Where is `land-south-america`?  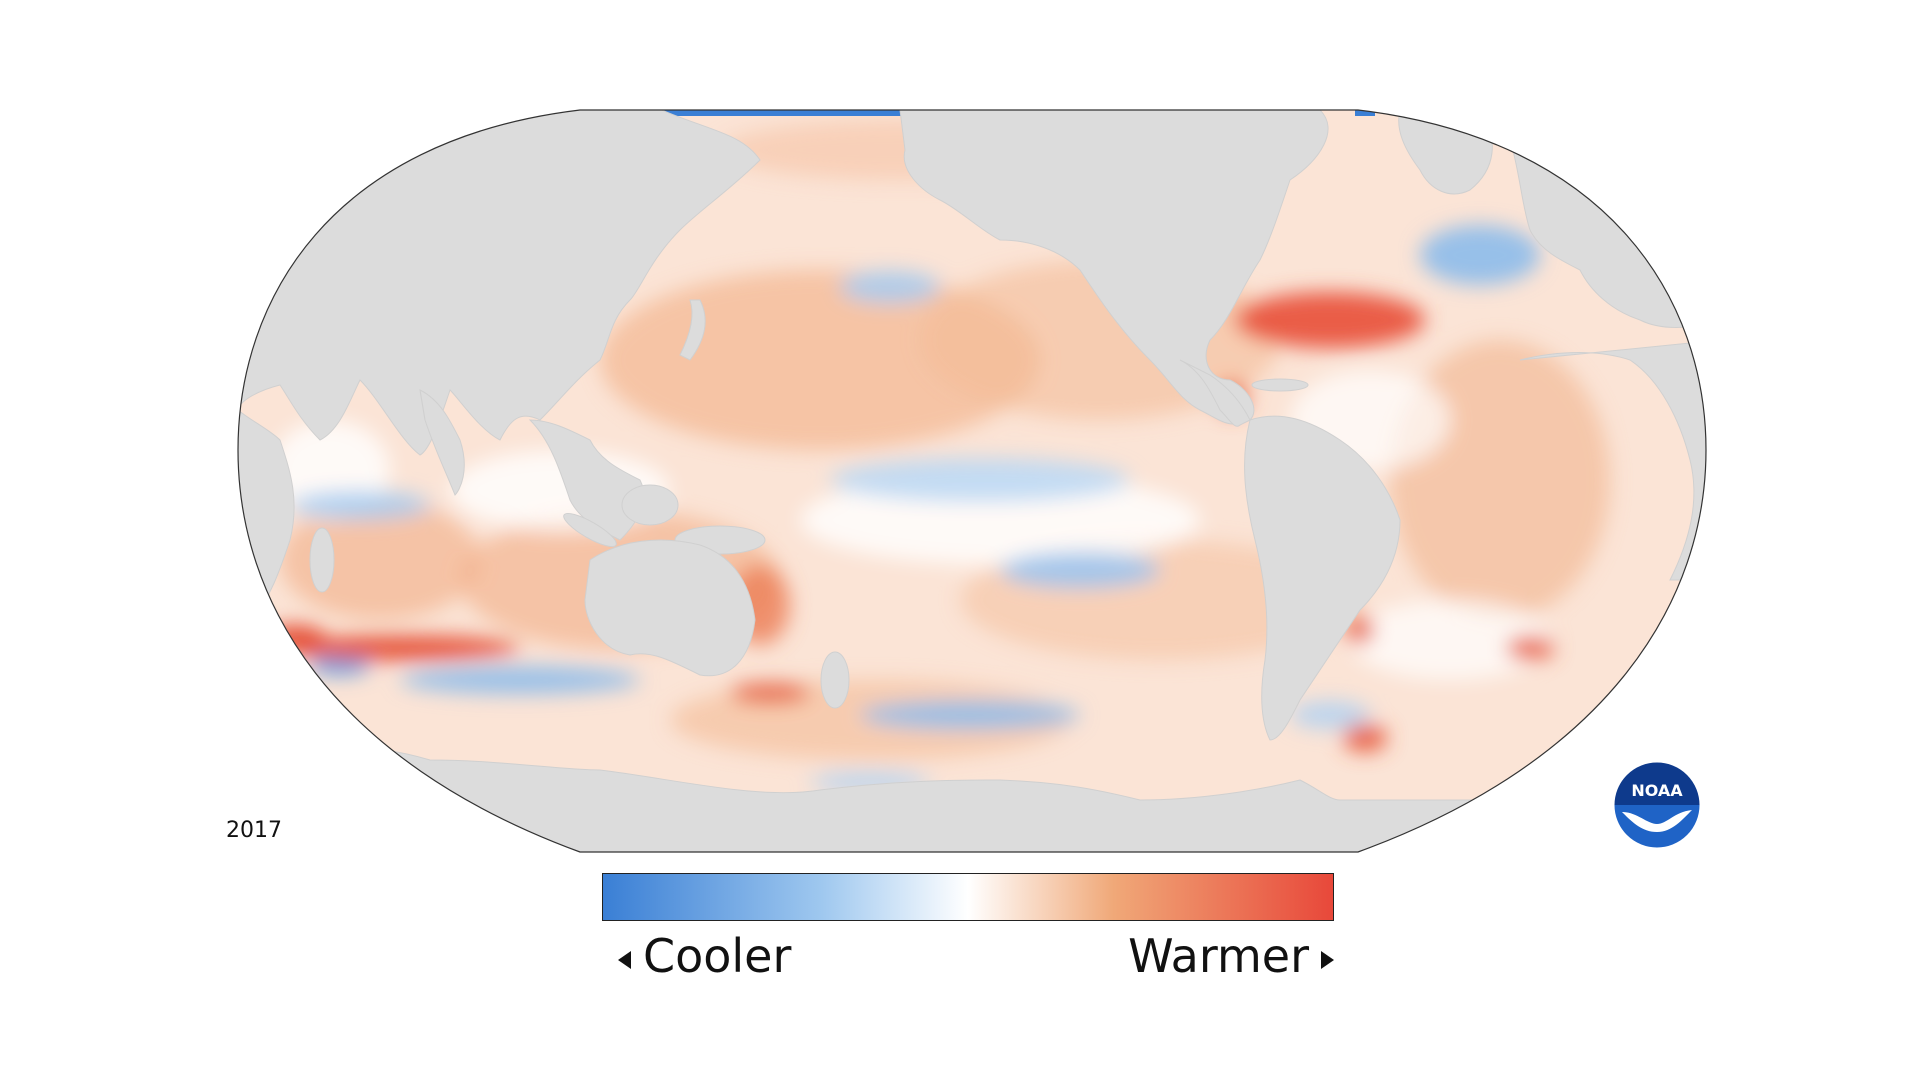
land-south-america is located at coordinates (1322, 578).